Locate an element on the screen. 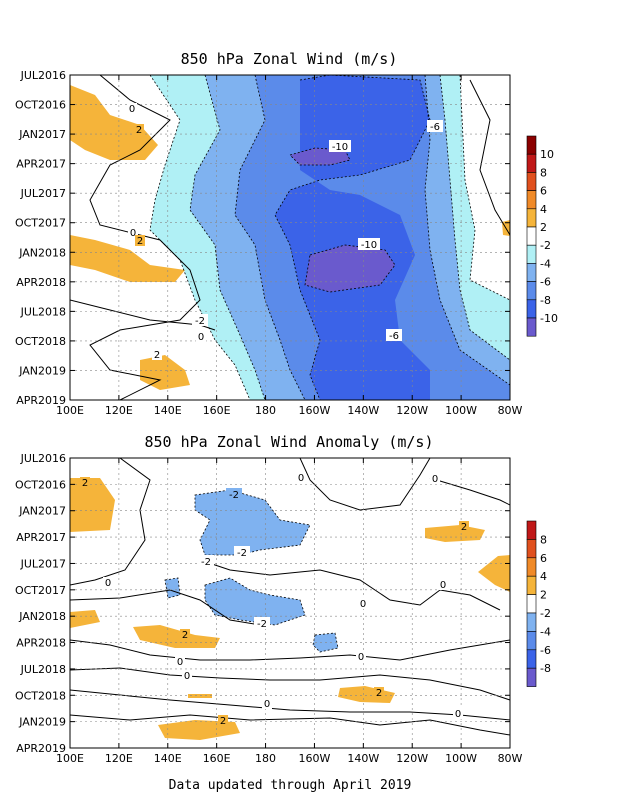 This screenshot has height=800, width=618. contour-label: -10 is located at coordinates (369, 245).